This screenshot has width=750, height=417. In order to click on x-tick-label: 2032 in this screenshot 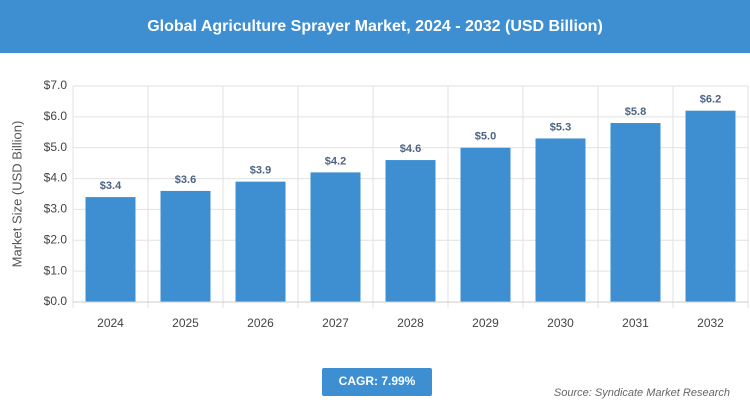, I will do `click(710, 323)`.